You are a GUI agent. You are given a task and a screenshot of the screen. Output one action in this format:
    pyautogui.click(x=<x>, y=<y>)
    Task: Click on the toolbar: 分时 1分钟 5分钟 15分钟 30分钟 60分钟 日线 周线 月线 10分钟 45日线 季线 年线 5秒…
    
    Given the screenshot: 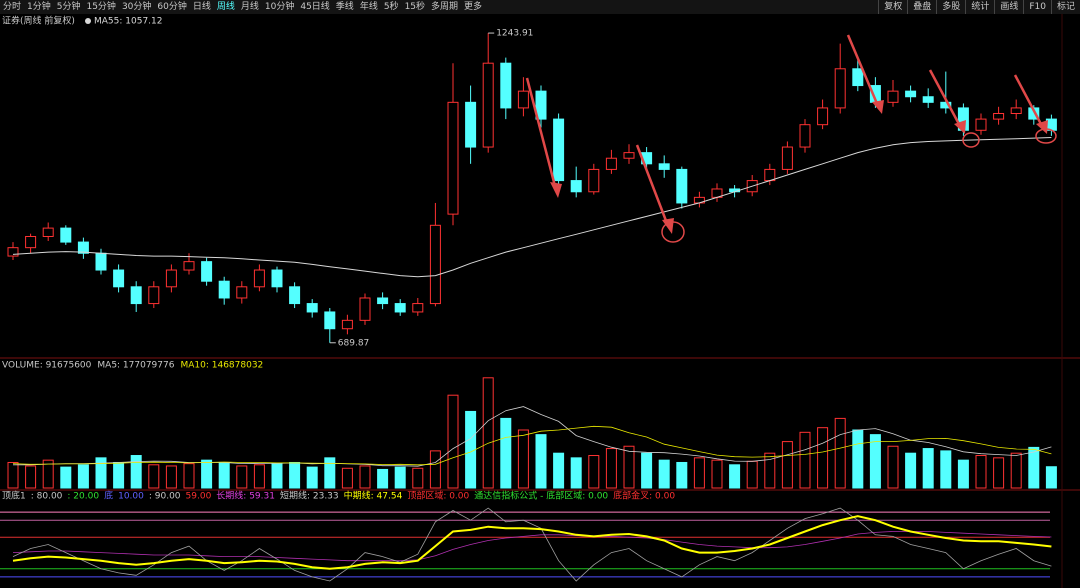 What is the action you would take?
    pyautogui.click(x=540, y=7)
    